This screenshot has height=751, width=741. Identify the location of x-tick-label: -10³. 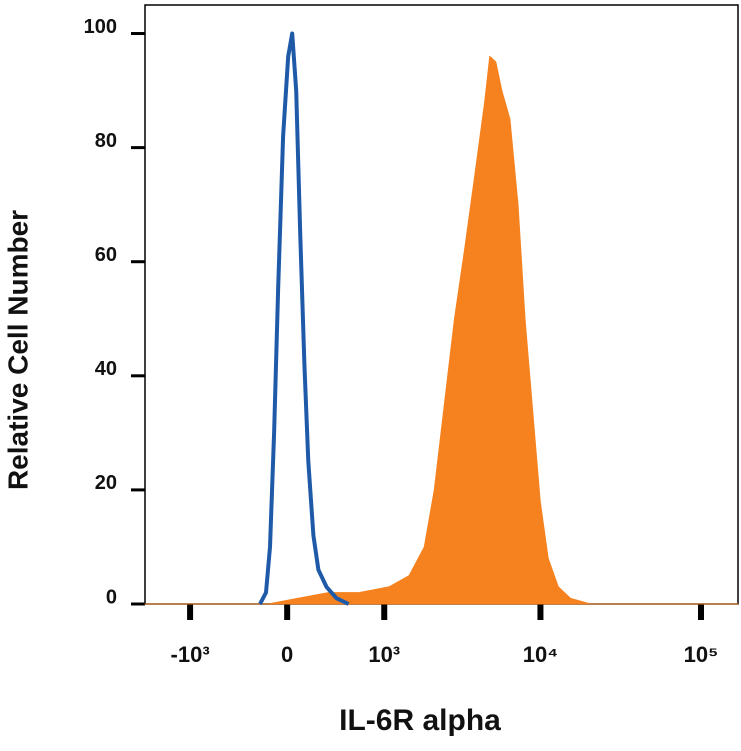
(190, 654).